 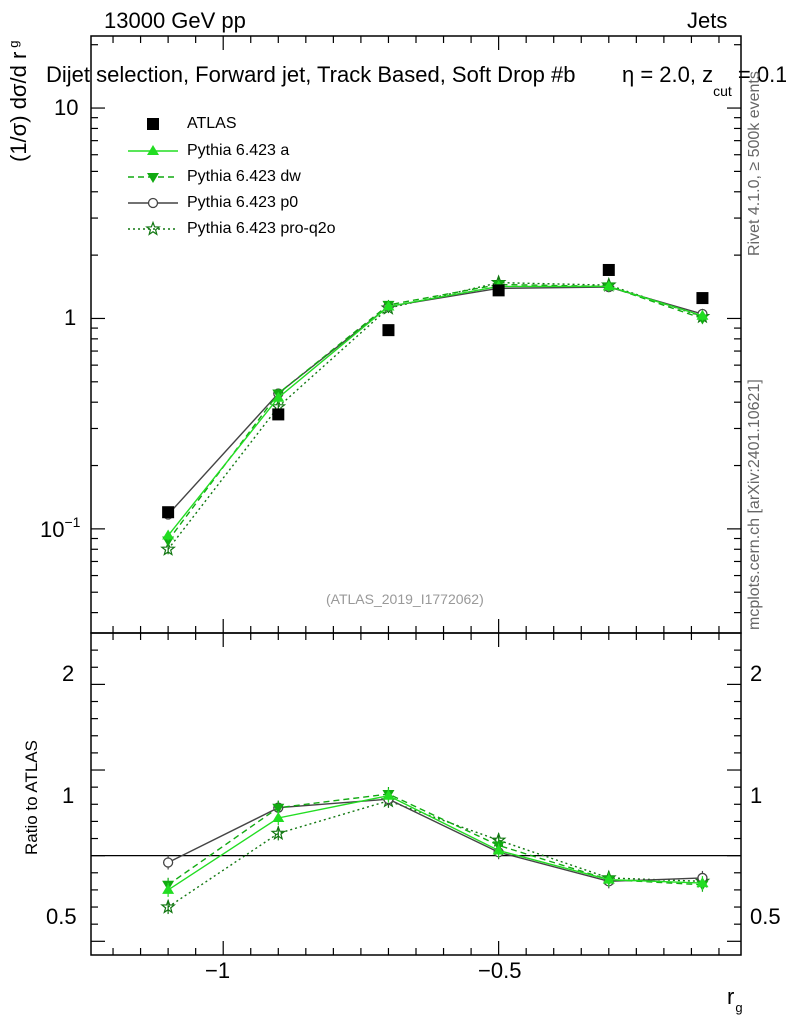 I want to click on legend-marker-atlas, so click(x=153, y=124).